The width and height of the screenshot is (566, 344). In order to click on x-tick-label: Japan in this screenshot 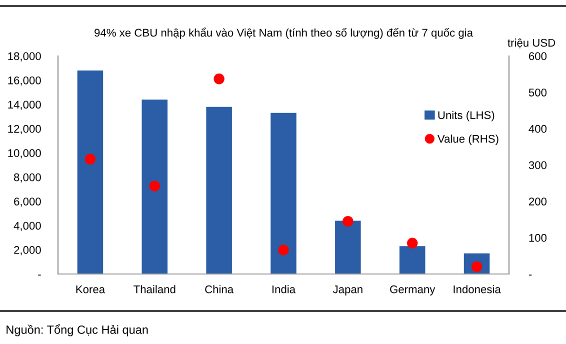, I will do `click(347, 291)`.